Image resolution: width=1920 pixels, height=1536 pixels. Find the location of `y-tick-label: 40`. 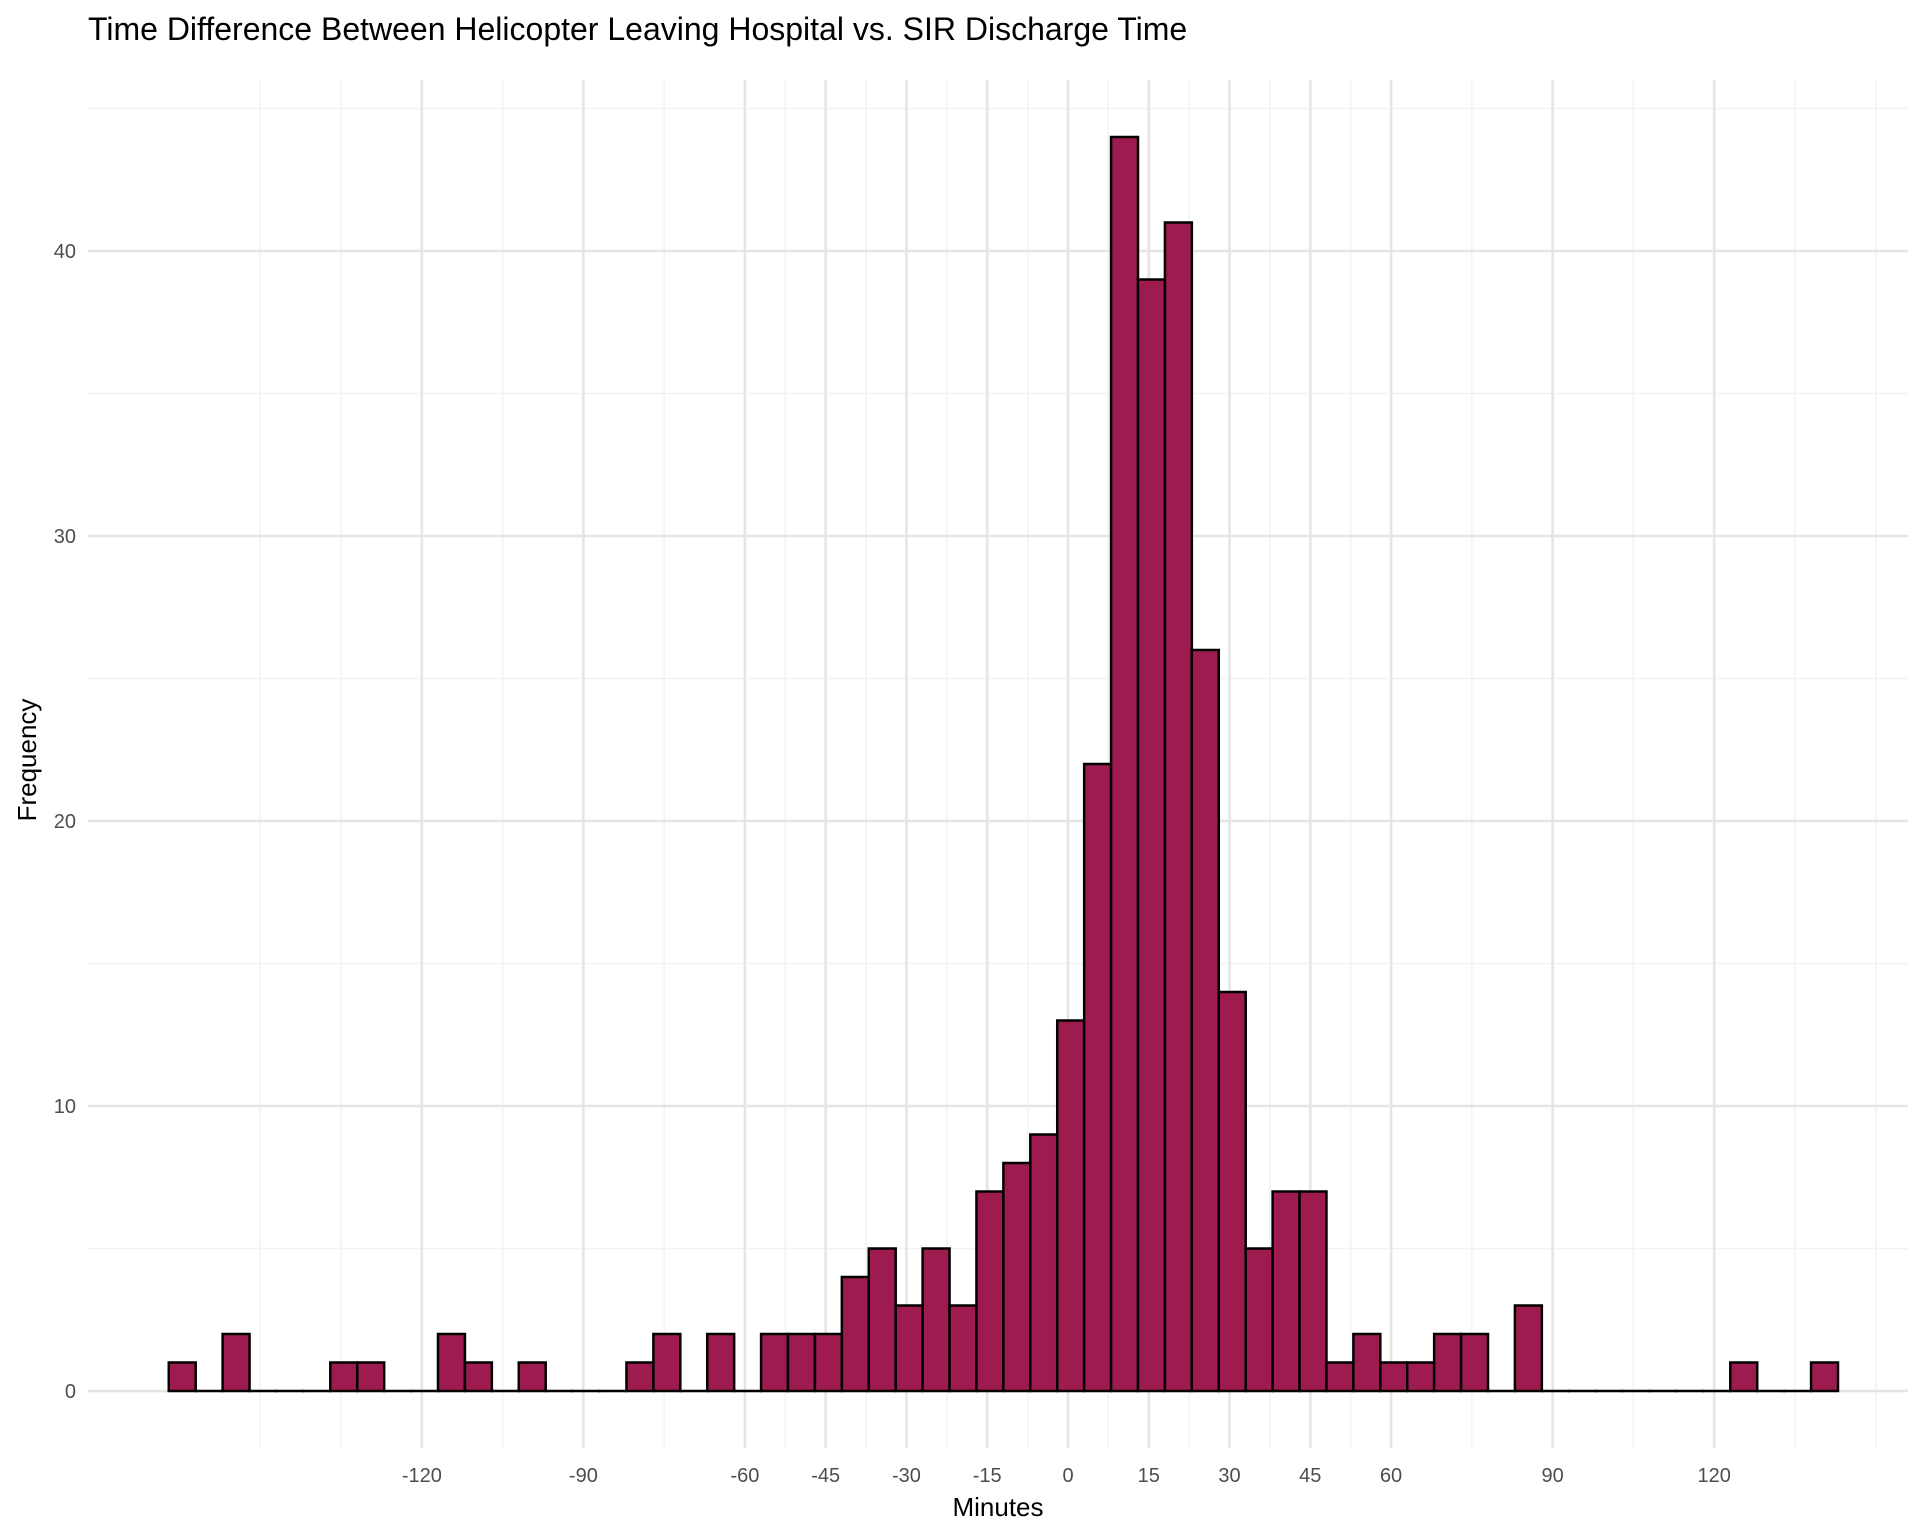

y-tick-label: 40 is located at coordinates (65, 252).